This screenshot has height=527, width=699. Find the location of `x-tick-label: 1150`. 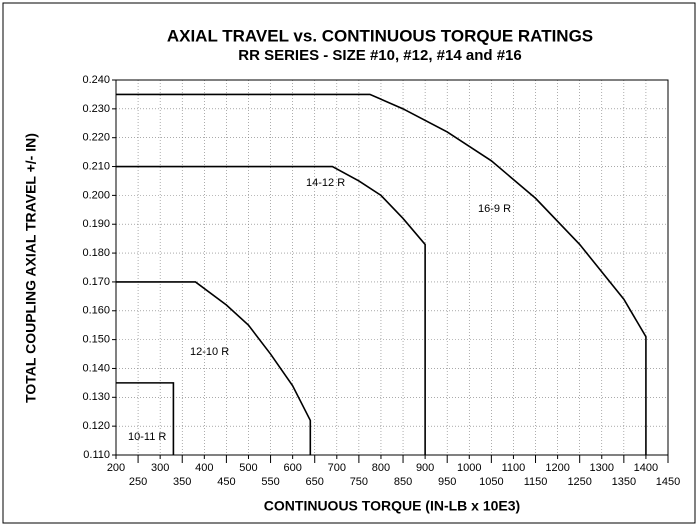

x-tick-label: 1150 is located at coordinates (536, 482).